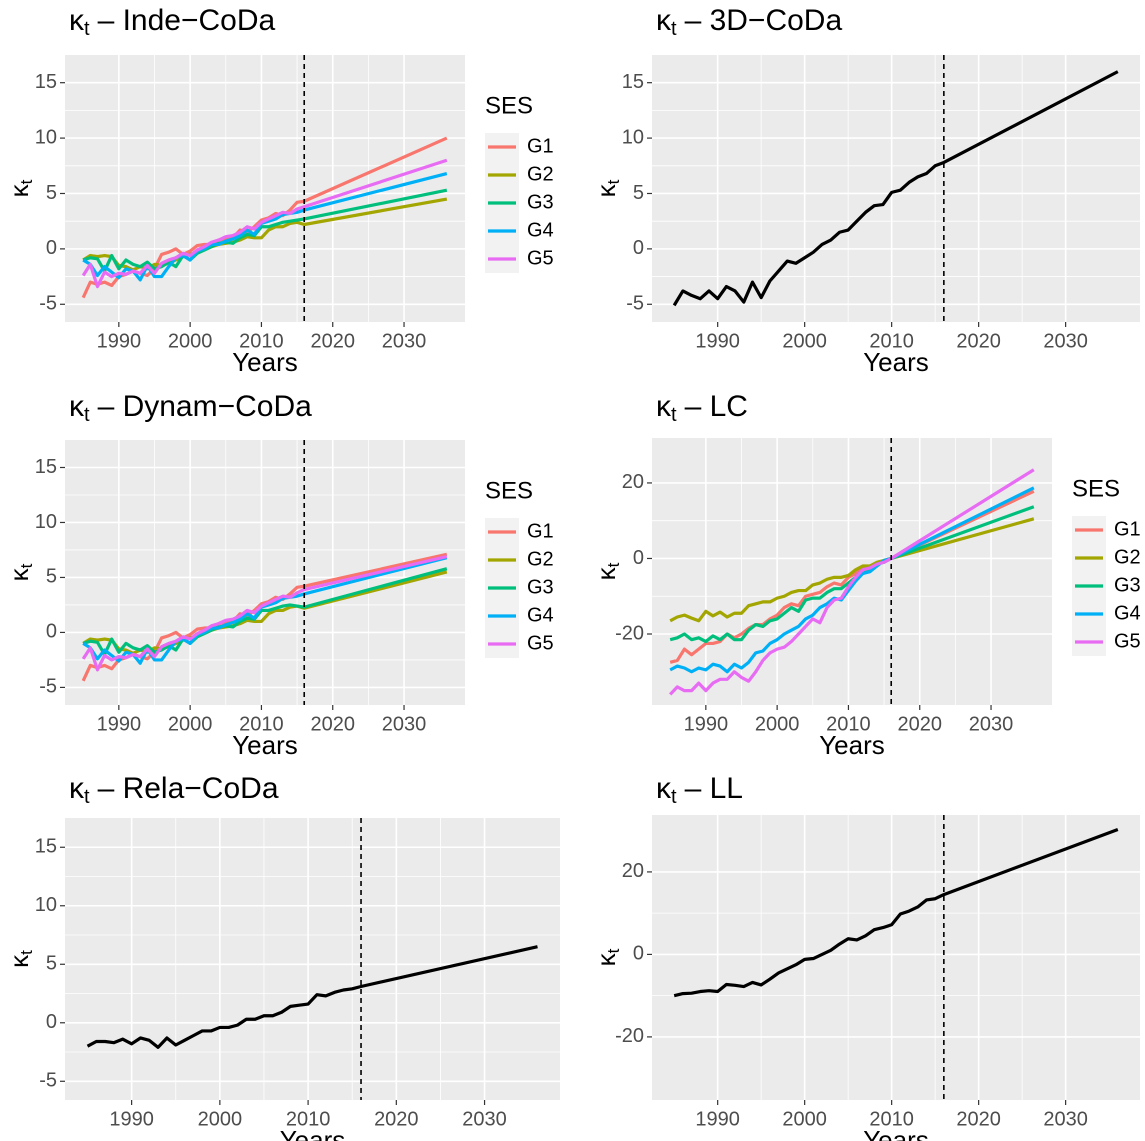  What do you see at coordinates (629, 633) in the screenshot?
I see `y-tick-label: -20` at bounding box center [629, 633].